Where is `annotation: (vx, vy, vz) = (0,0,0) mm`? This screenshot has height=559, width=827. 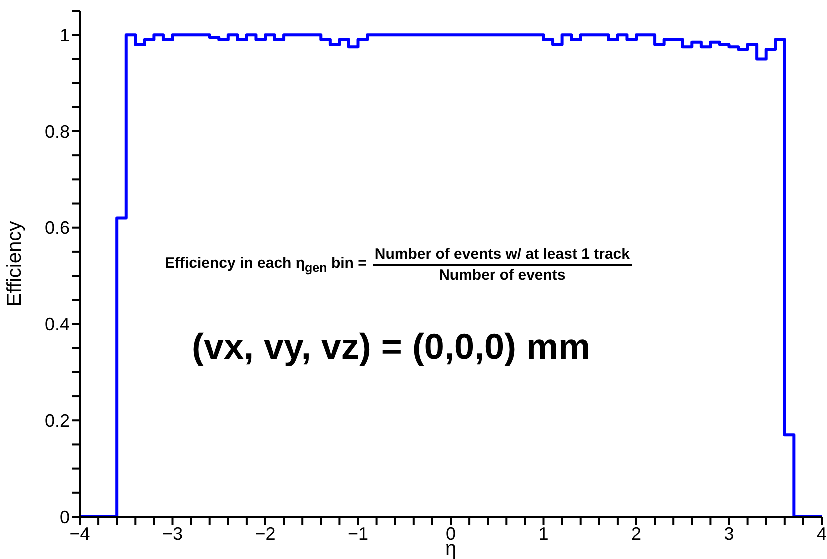 annotation: (vx, vy, vz) = (0,0,0) mm is located at coordinates (391, 346).